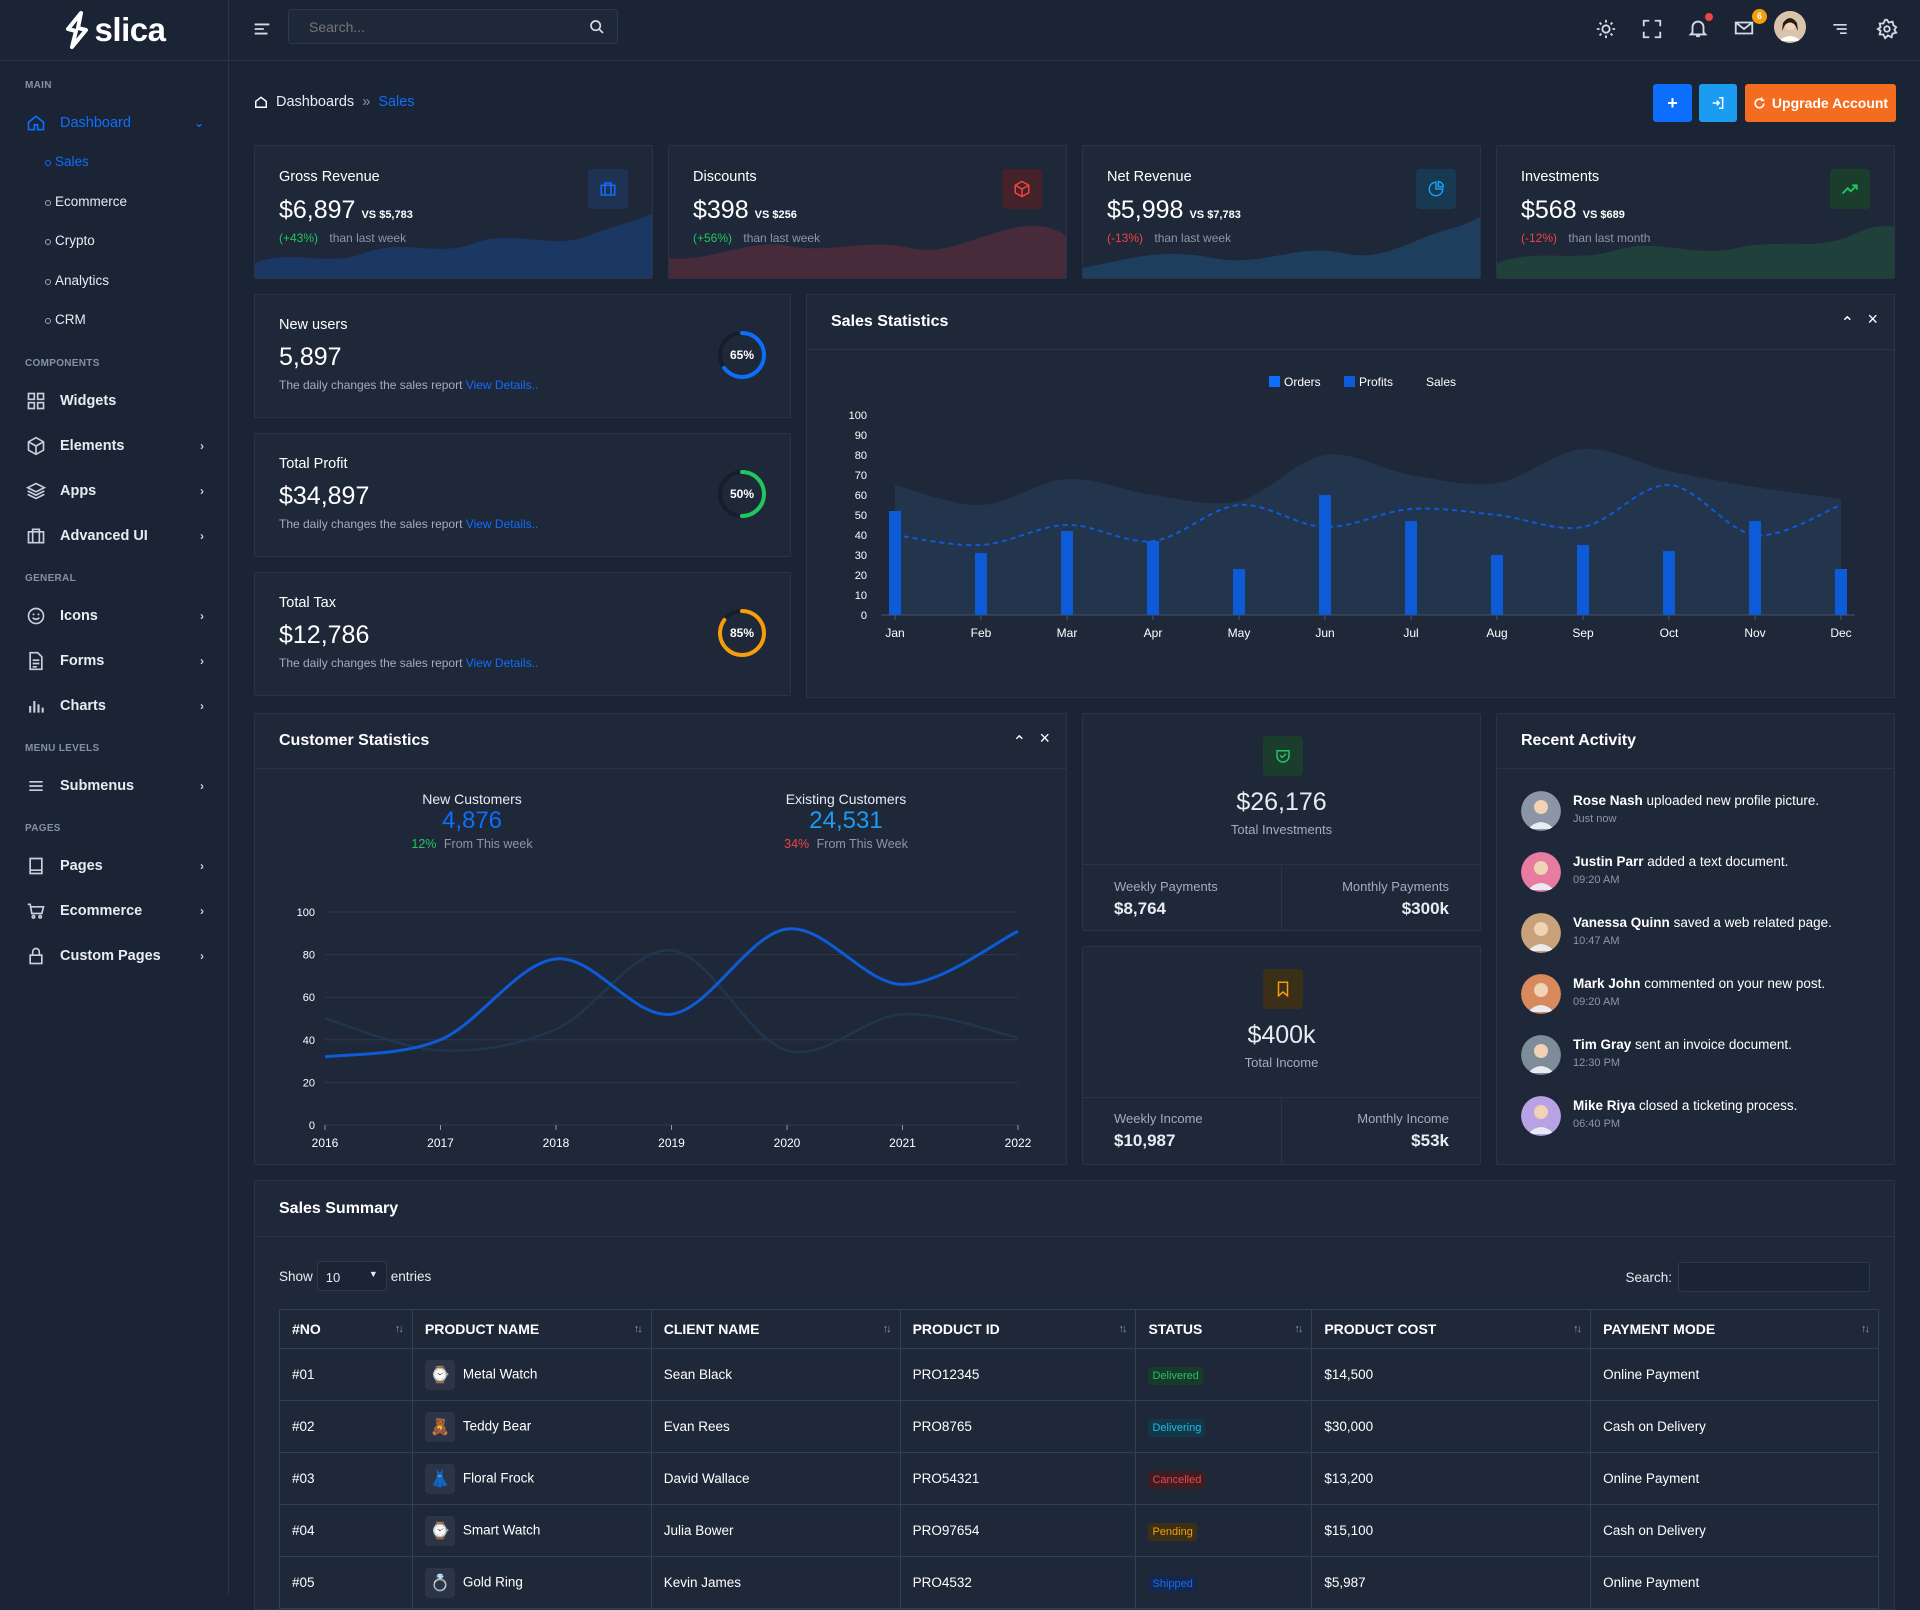 The width and height of the screenshot is (1920, 1610). I want to click on progress-percent: 65%, so click(742, 355).